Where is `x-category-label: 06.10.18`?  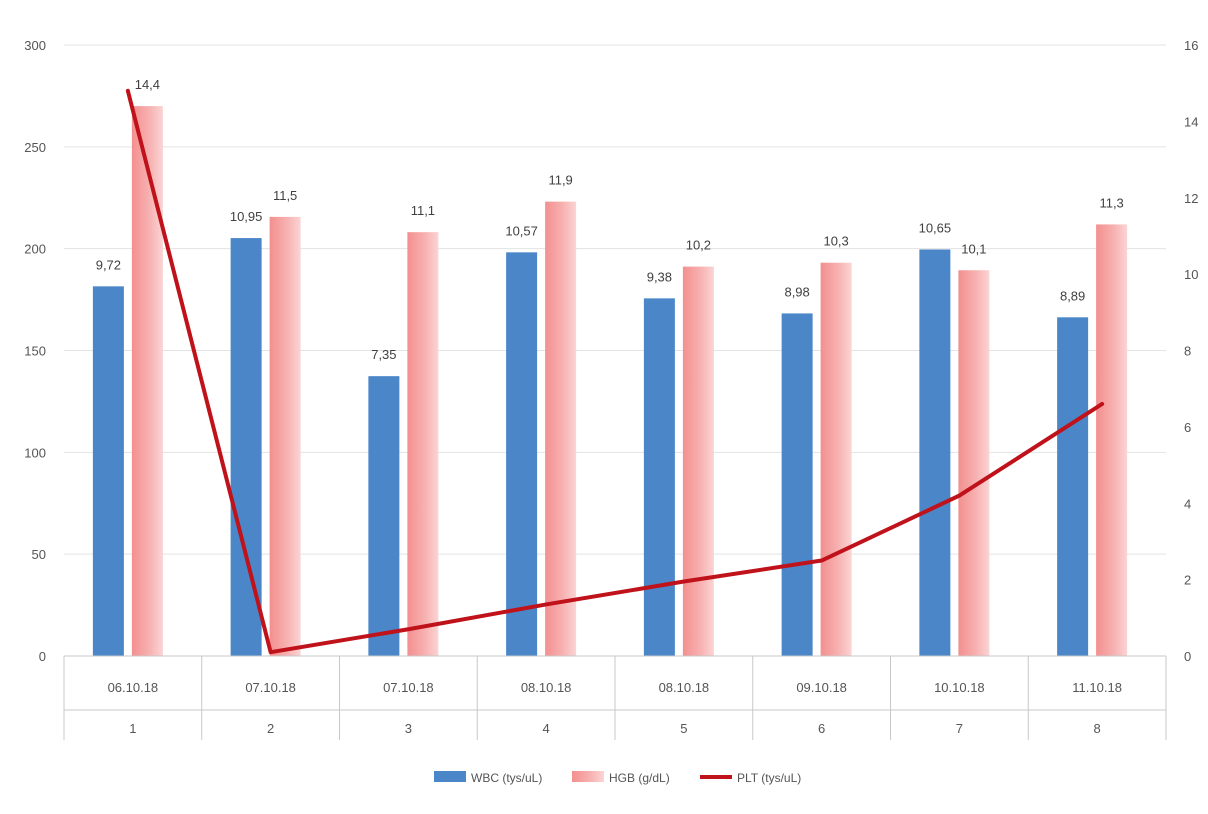
x-category-label: 06.10.18 is located at coordinates (133, 687).